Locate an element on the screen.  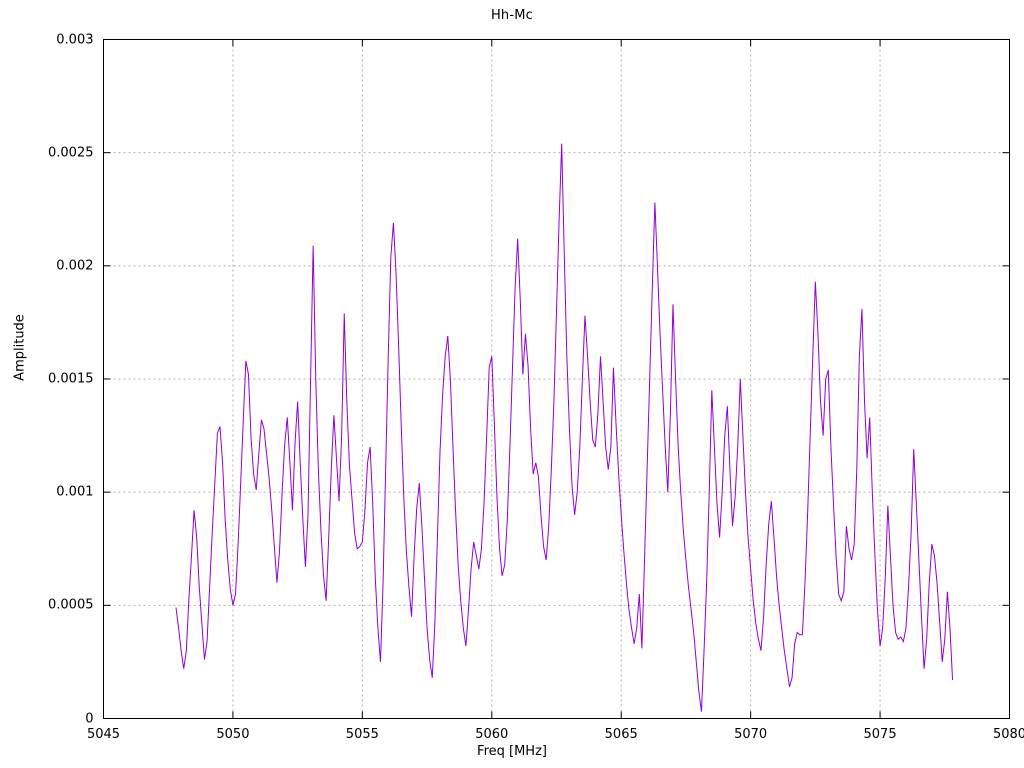
x-axis-label: Freq [MHz] is located at coordinates (512, 751).